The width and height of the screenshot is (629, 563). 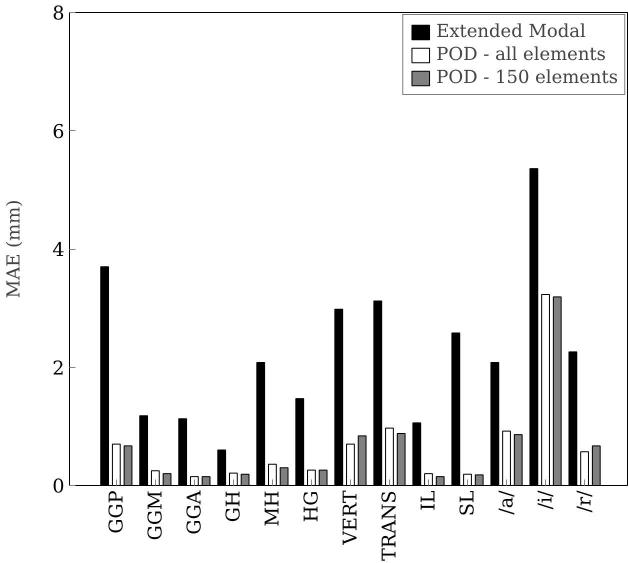 I want to click on y-tick-label: 2, so click(x=58, y=368).